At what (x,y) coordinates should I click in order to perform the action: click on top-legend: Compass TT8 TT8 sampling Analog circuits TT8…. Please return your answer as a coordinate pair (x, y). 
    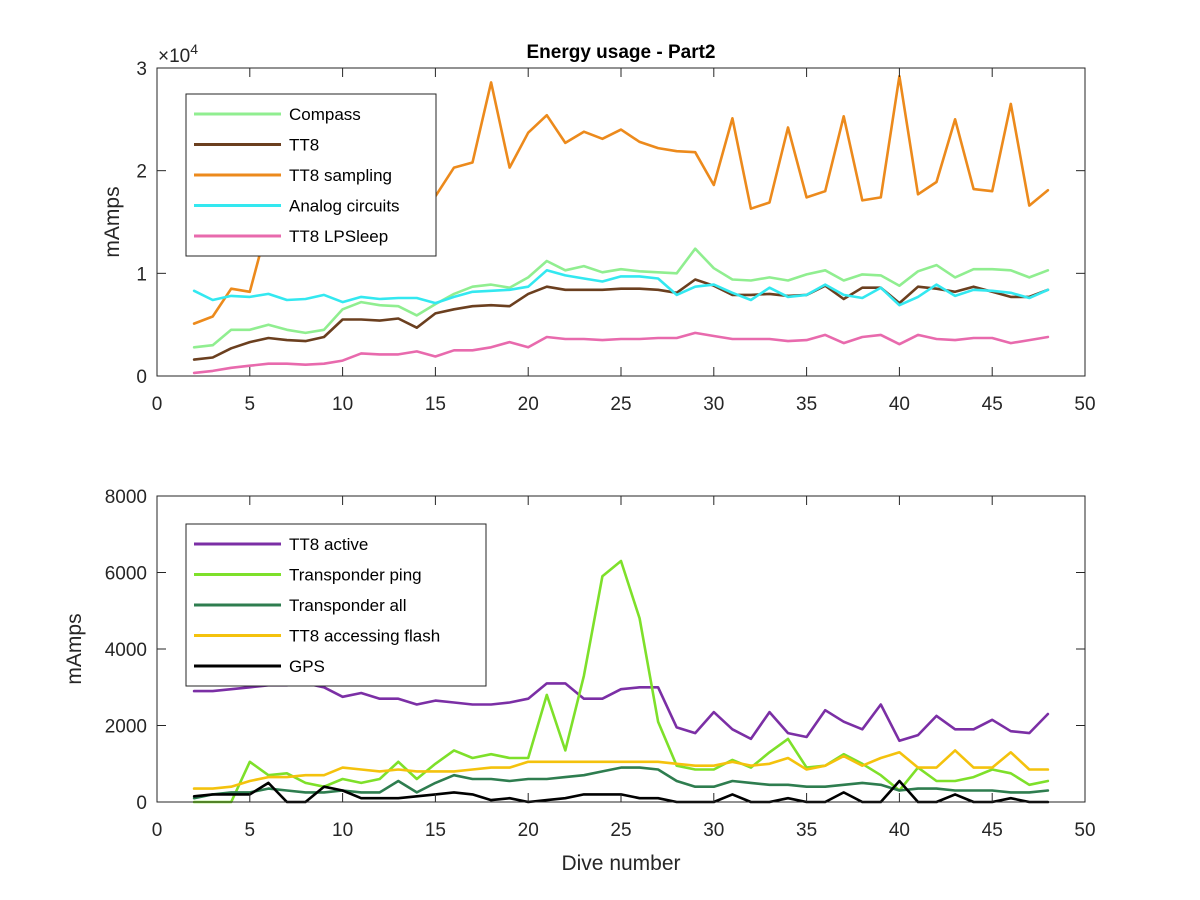
    Looking at the image, I should click on (311, 175).